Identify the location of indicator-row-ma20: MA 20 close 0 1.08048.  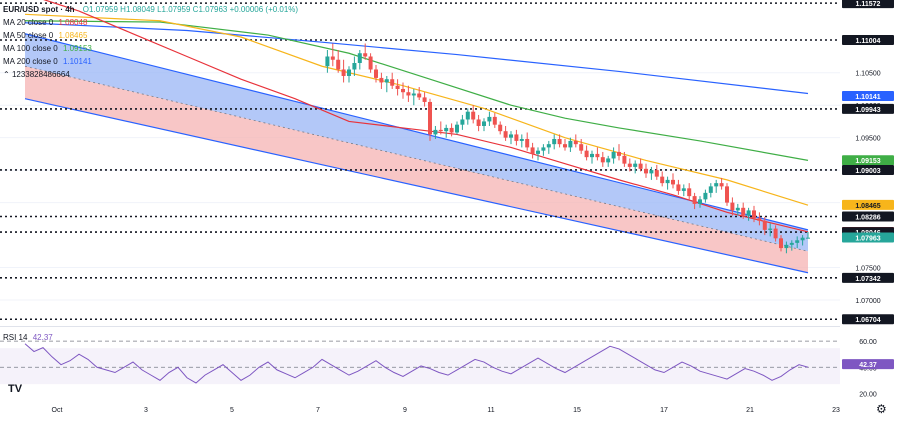
(45, 22).